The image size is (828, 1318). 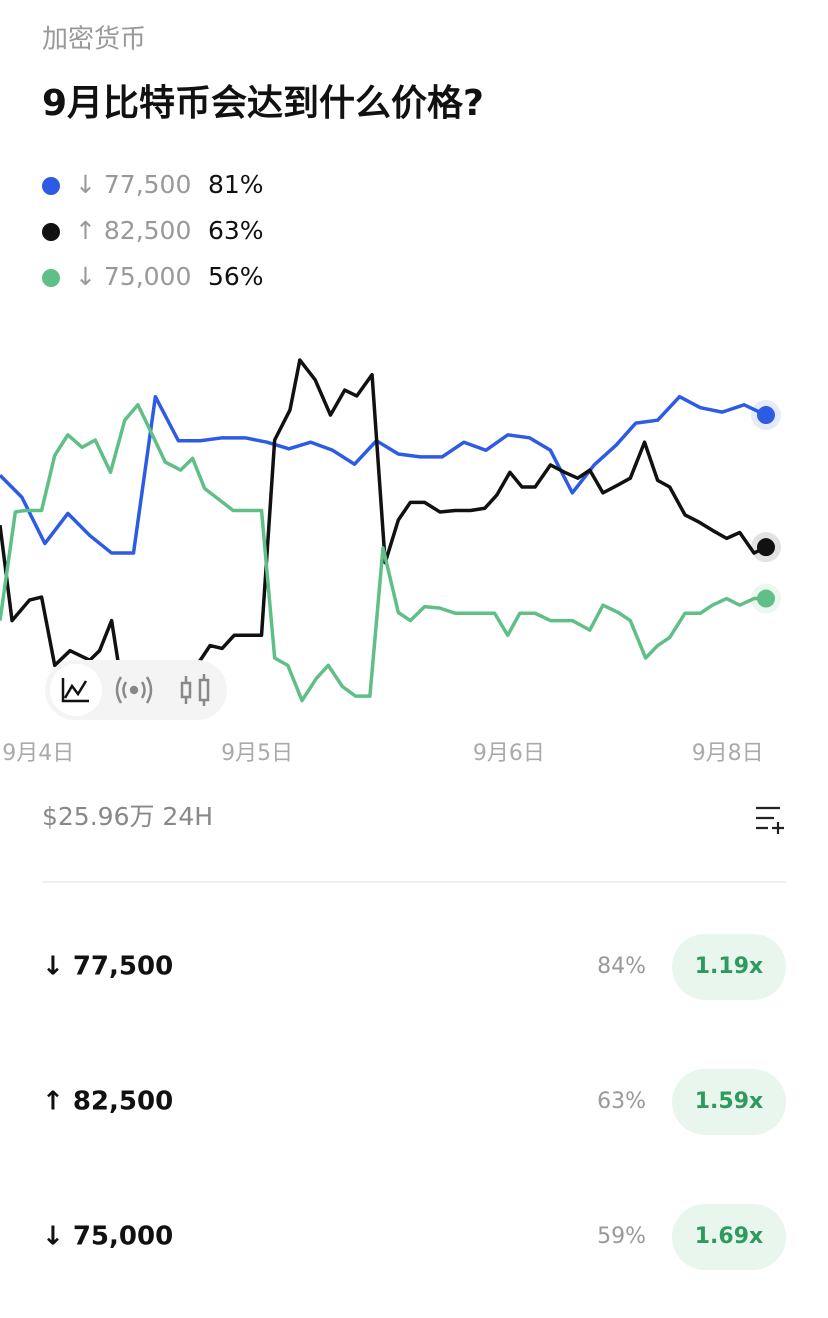 I want to click on outcome-label: ↑ 82,500, so click(x=107, y=1102).